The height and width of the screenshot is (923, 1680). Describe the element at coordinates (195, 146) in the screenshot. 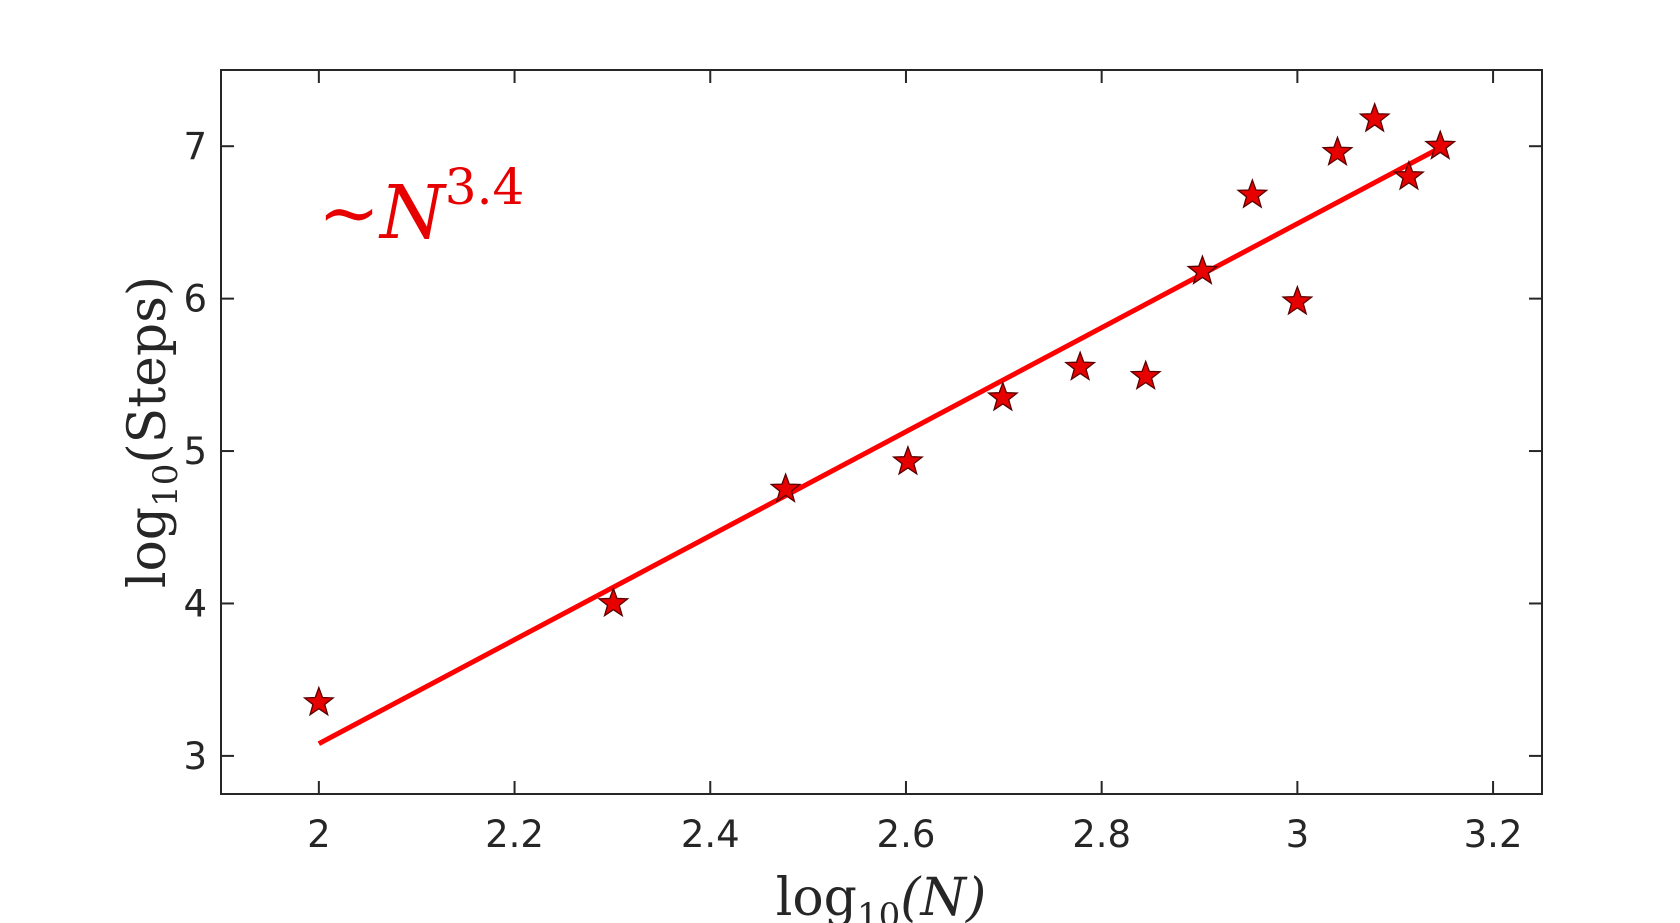

I see `y-tick-label-4: 7` at that location.